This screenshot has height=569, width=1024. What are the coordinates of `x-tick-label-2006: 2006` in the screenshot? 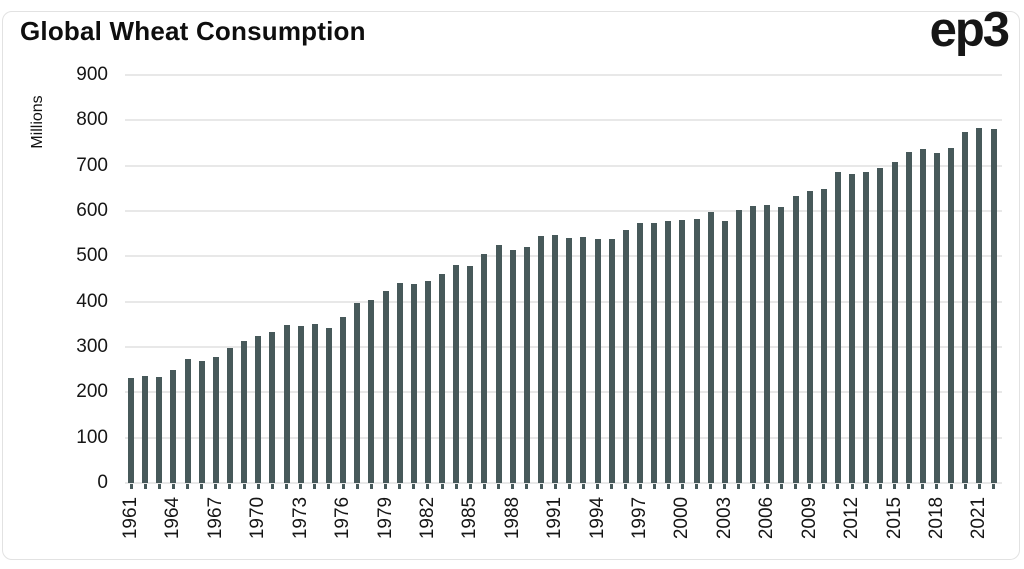 It's located at (767, 518).